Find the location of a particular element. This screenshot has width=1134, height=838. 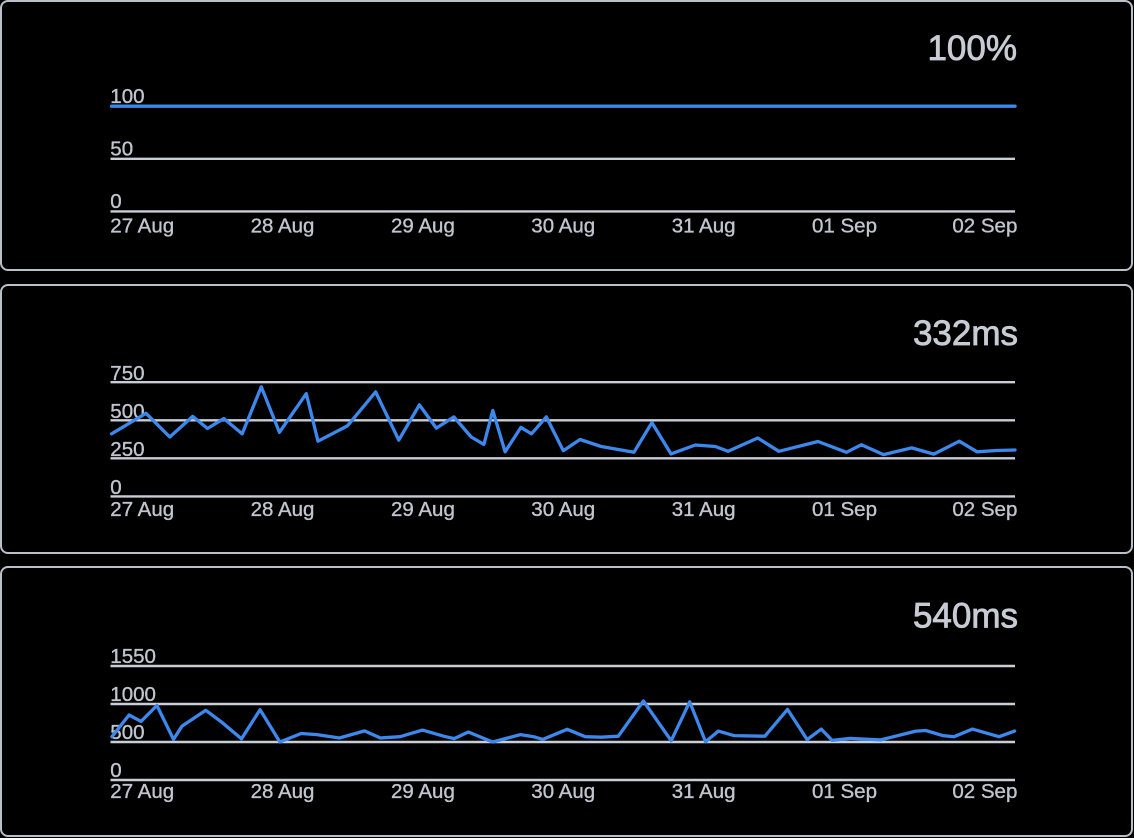

svg-text: 1000 is located at coordinates (133, 694).